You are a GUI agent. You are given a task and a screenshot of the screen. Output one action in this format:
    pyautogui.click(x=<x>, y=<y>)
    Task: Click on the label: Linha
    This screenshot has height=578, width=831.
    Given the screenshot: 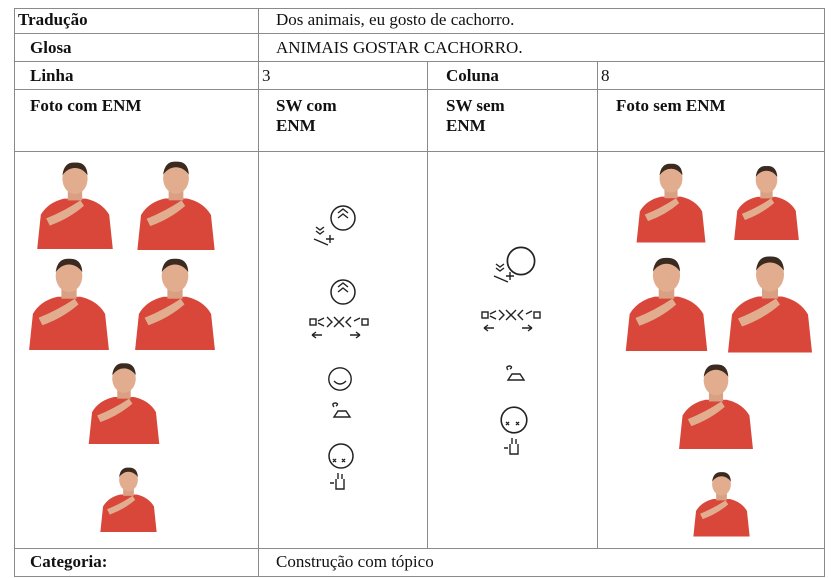 What is the action you would take?
    pyautogui.click(x=52, y=75)
    